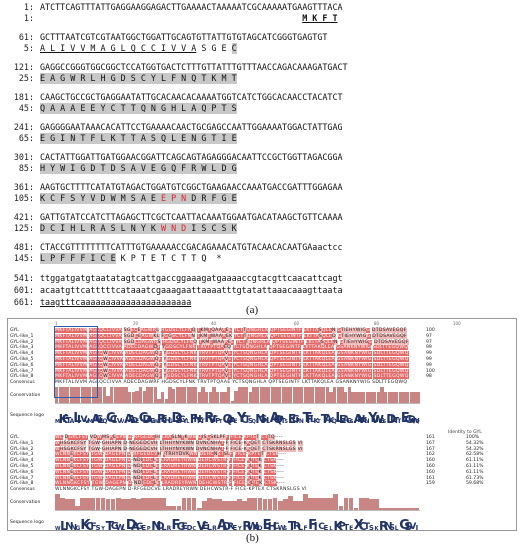  Describe the element at coordinates (120, 527) in the screenshot. I see `logo-letter: W` at that location.